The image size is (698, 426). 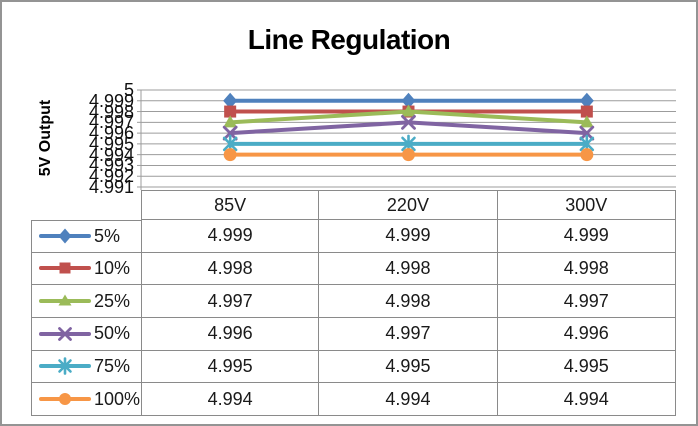 I want to click on column-header-220v: 220V, so click(x=408, y=205).